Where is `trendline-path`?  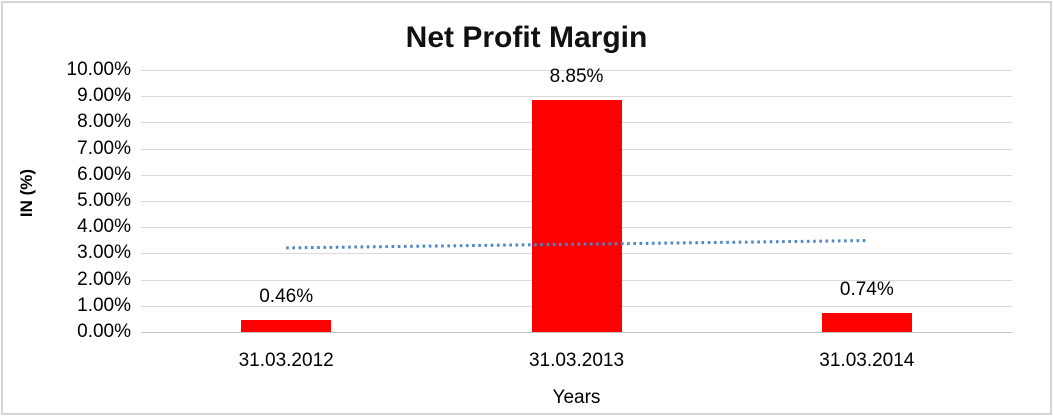 trendline-path is located at coordinates (576, 244).